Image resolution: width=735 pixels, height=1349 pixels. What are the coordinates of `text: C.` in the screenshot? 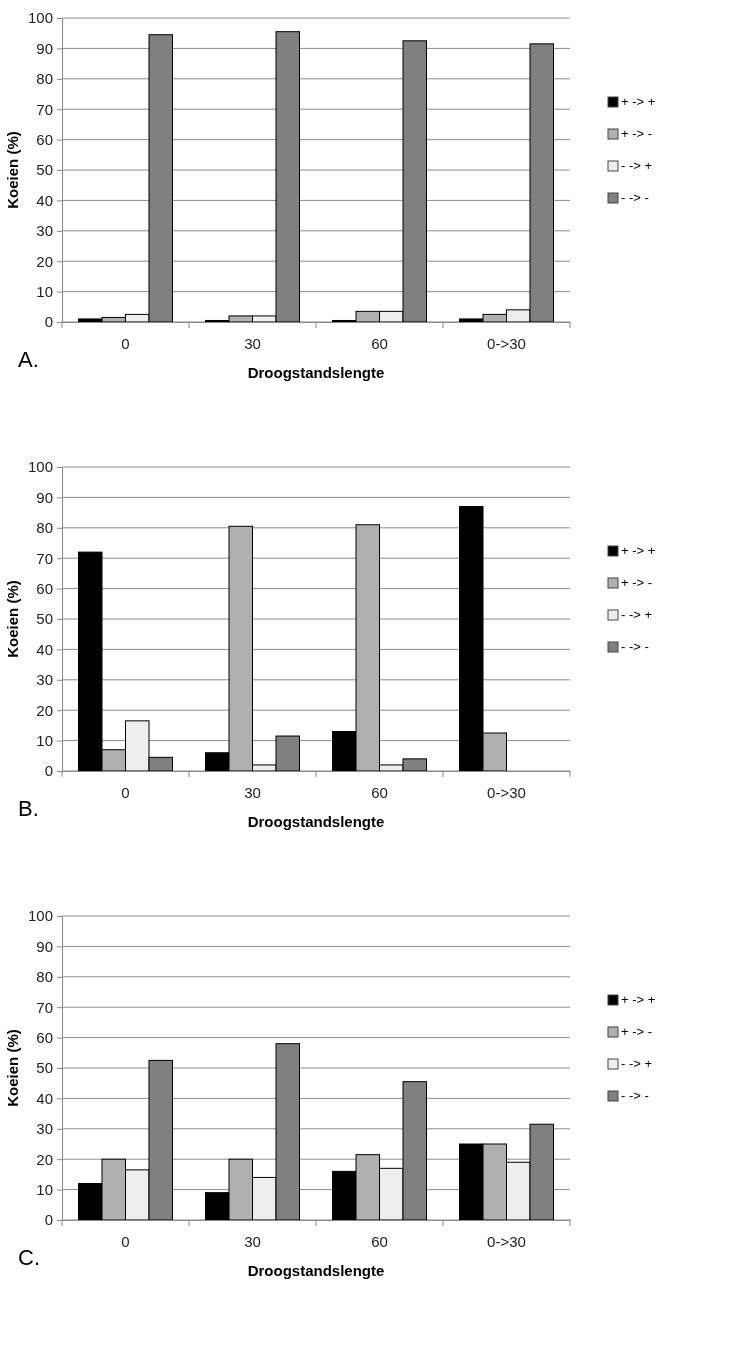 It's located at (29, 1257).